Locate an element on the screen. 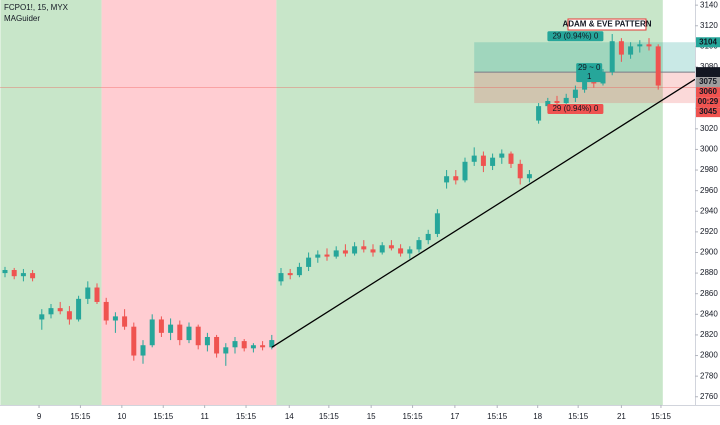  y-tick-label: 2820 is located at coordinates (709, 334).